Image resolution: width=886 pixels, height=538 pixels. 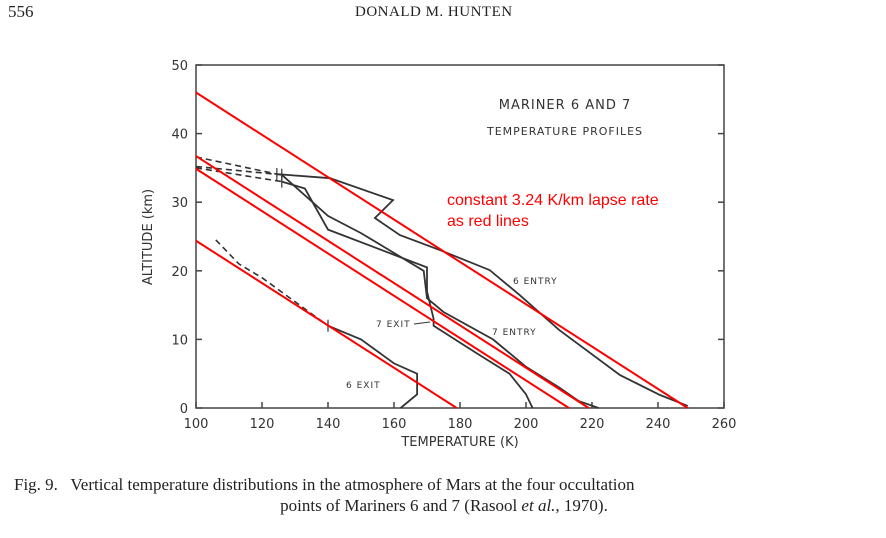 I want to click on annotation-line2: as red lines, so click(x=488, y=221).